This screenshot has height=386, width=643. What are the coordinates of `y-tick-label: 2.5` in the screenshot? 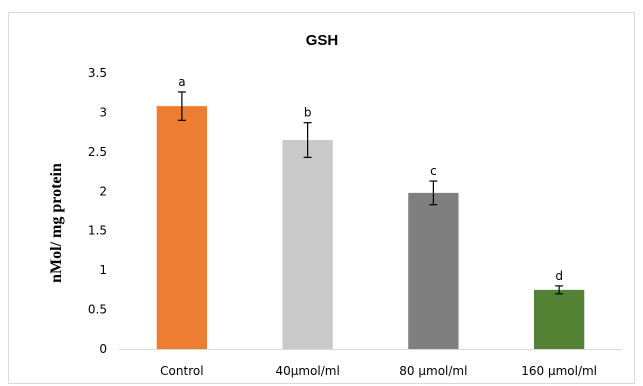 It's located at (97, 152).